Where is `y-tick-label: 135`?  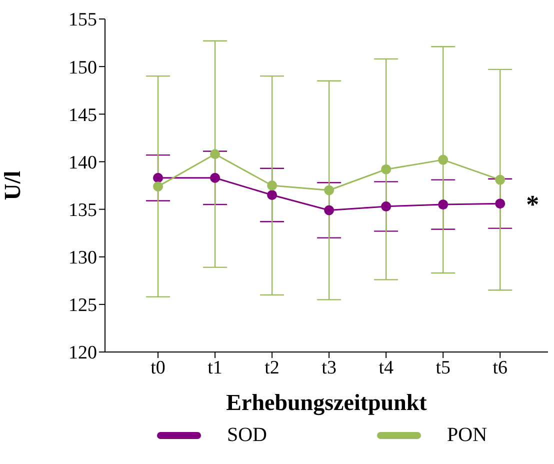
y-tick-label: 135 is located at coordinates (82, 211).